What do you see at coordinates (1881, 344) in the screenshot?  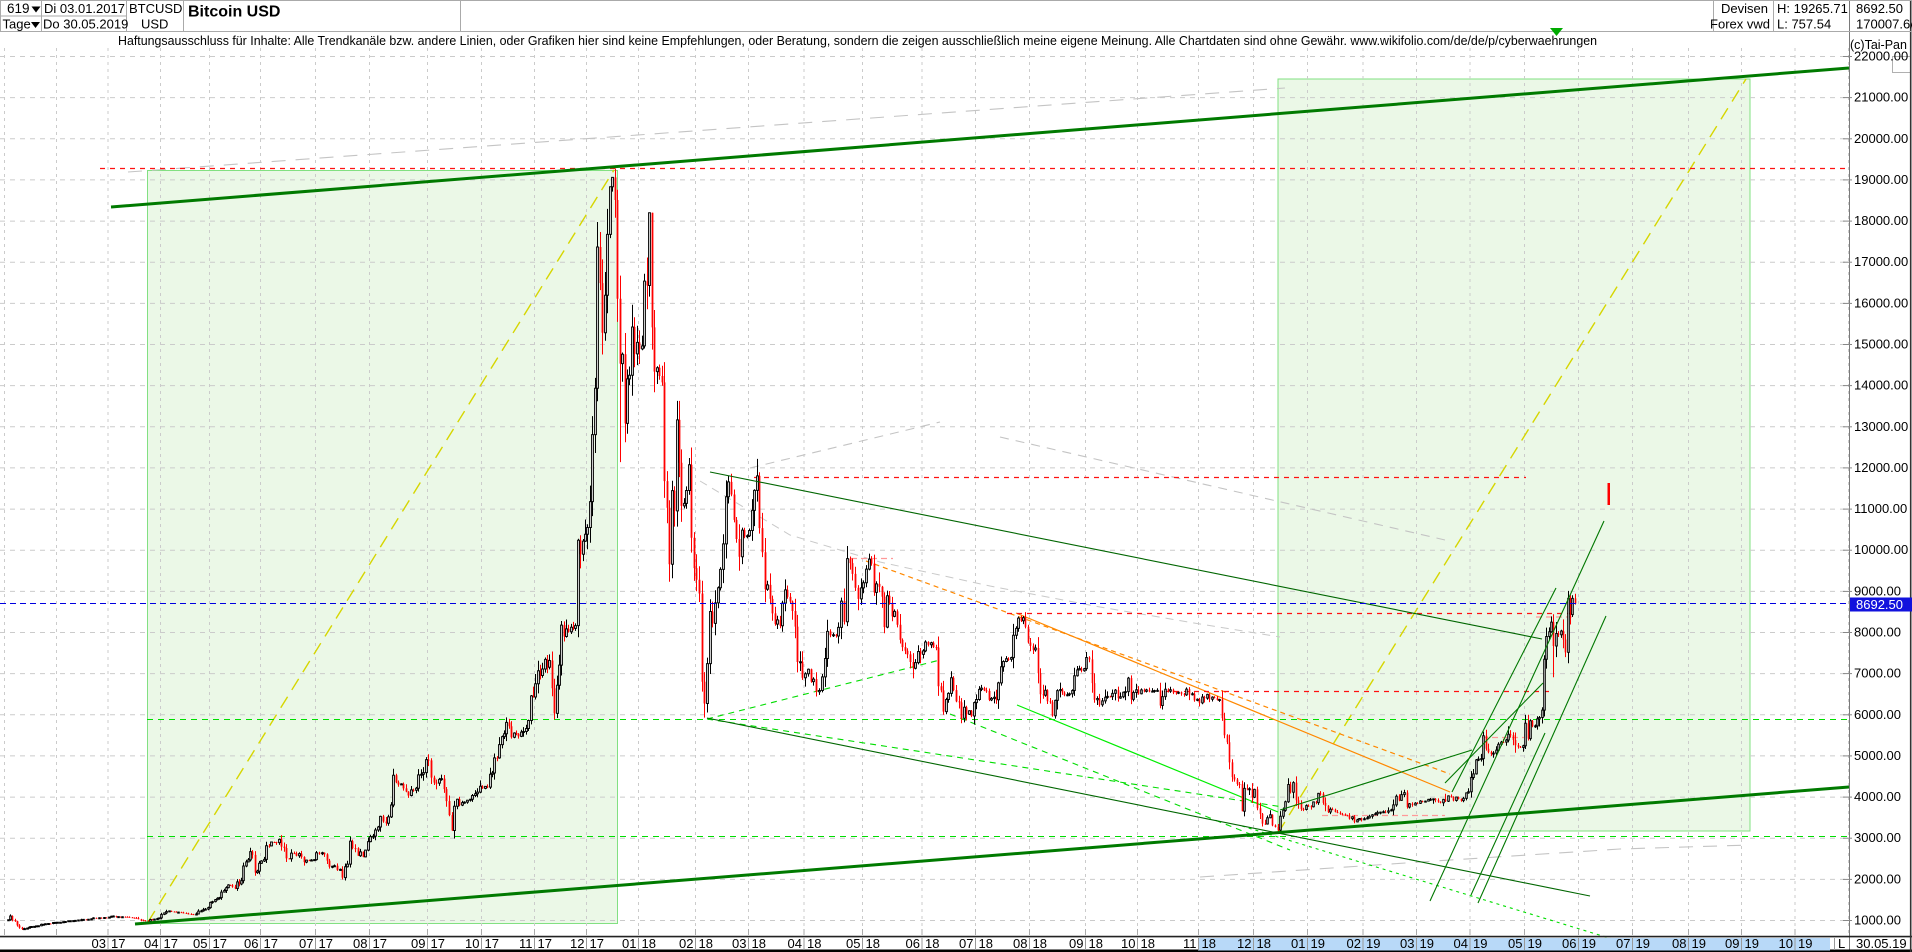 I see `svg-text: 15000.00` at bounding box center [1881, 344].